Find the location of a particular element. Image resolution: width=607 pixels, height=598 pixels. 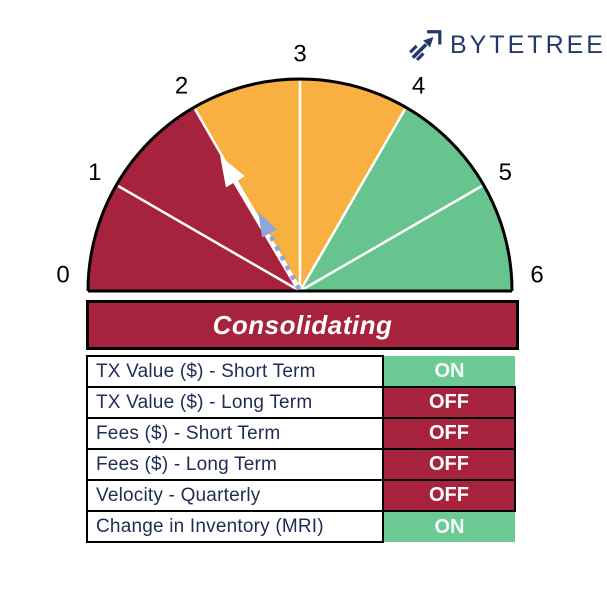

indicator-row: Change in Inventory (MRI) ON is located at coordinates (300, 526).